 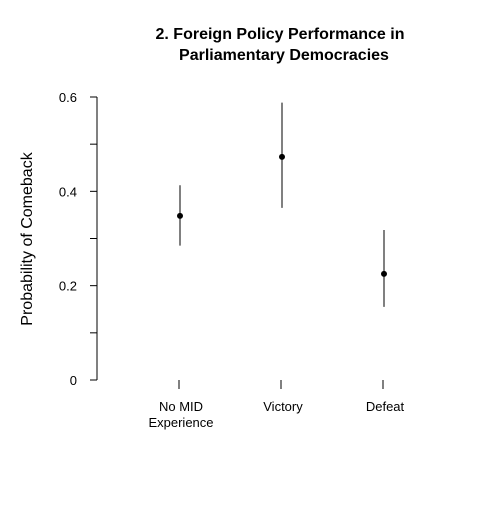 I want to click on y-tick-label: 0, so click(x=73, y=380).